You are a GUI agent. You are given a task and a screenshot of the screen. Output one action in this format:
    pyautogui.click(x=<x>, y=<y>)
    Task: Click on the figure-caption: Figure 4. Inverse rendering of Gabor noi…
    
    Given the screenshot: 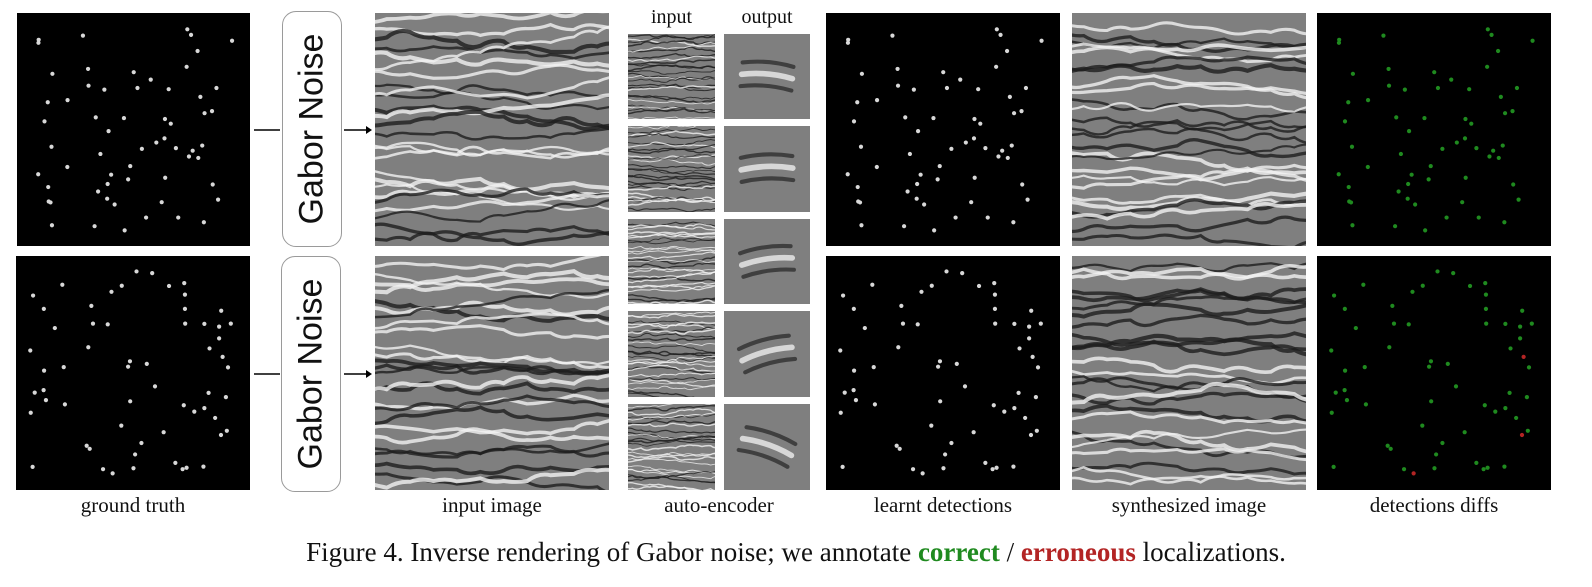 What is the action you would take?
    pyautogui.click(x=796, y=552)
    